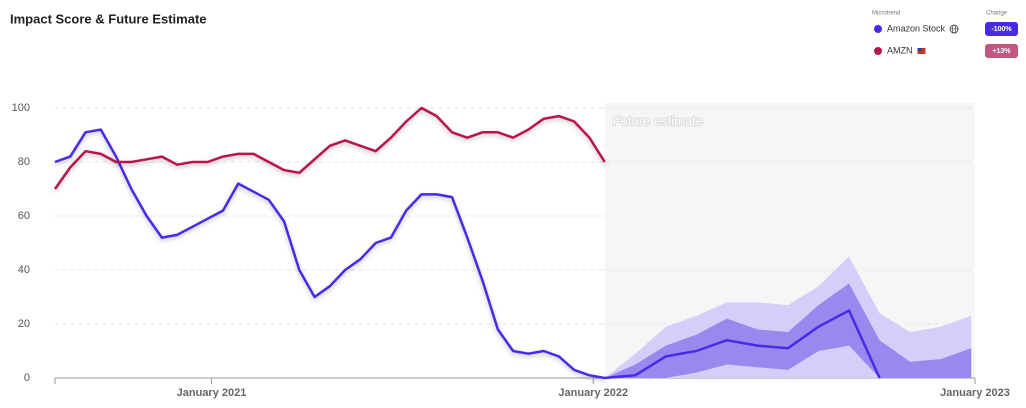 This screenshot has height=408, width=1026. What do you see at coordinates (24, 216) in the screenshot?
I see `y-tick-label: 60` at bounding box center [24, 216].